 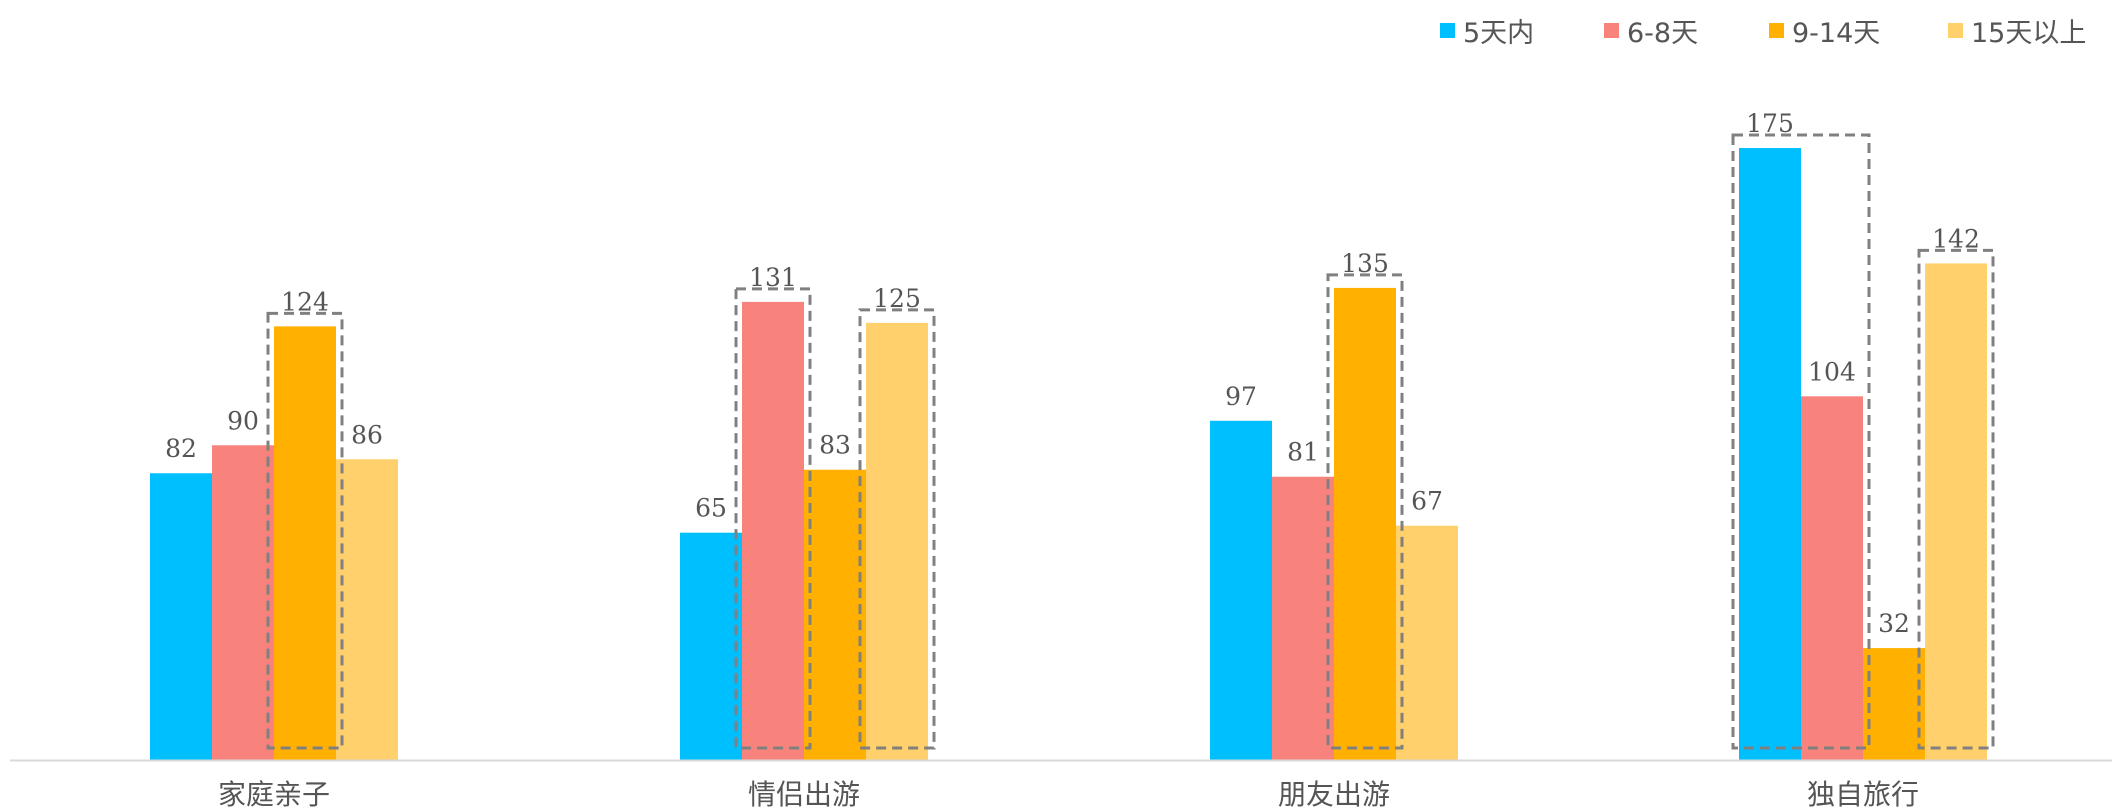 I want to click on legend-item: 9-14天, so click(x=1824, y=30).